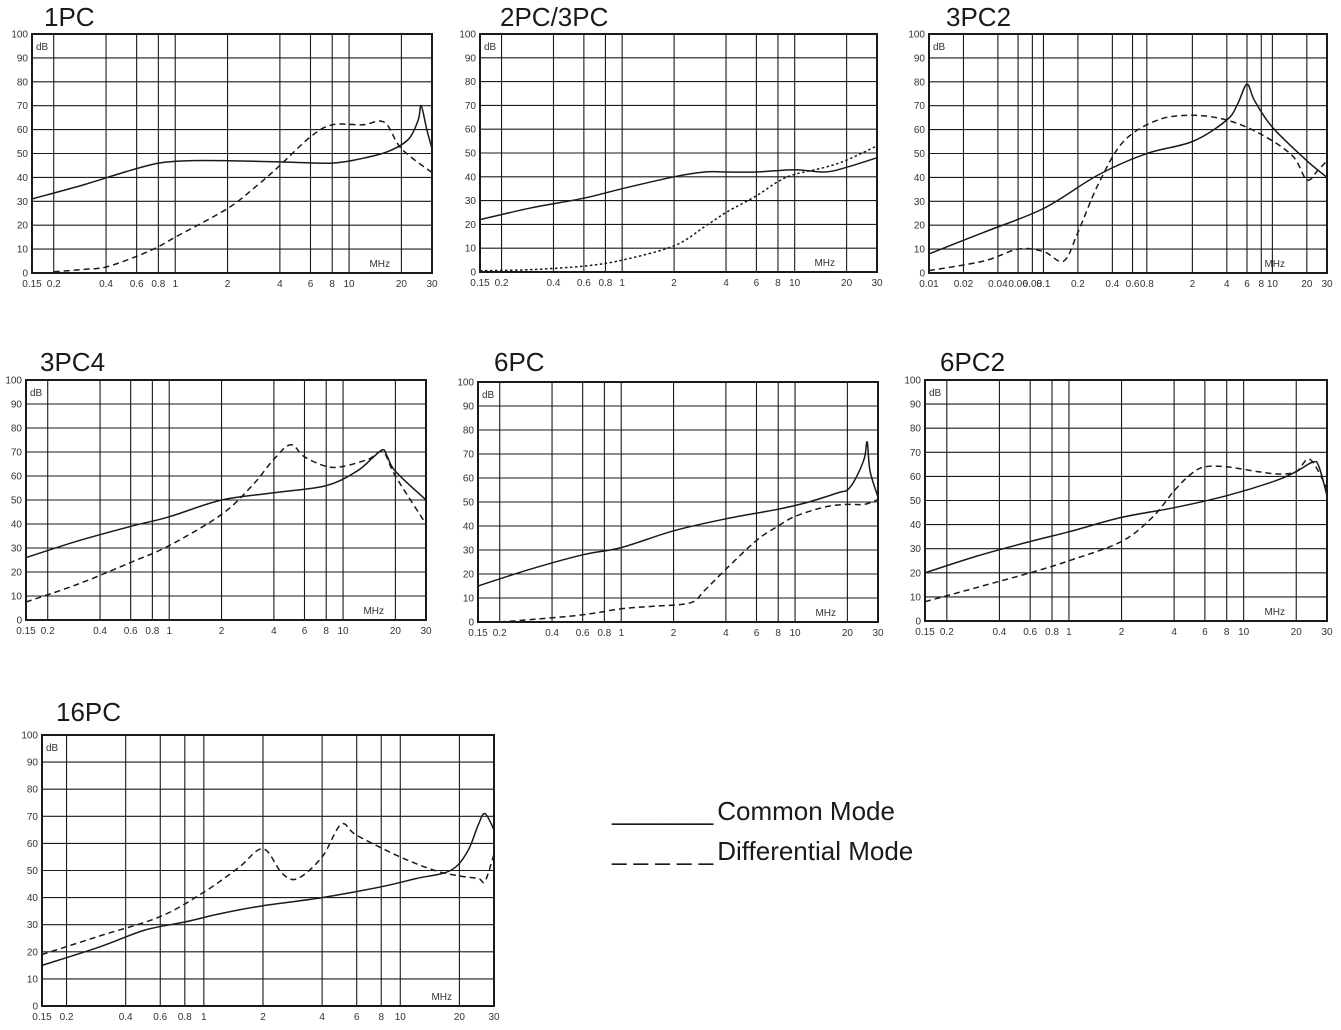  What do you see at coordinates (726, 283) in the screenshot?
I see `x-tick-label: 4` at bounding box center [726, 283].